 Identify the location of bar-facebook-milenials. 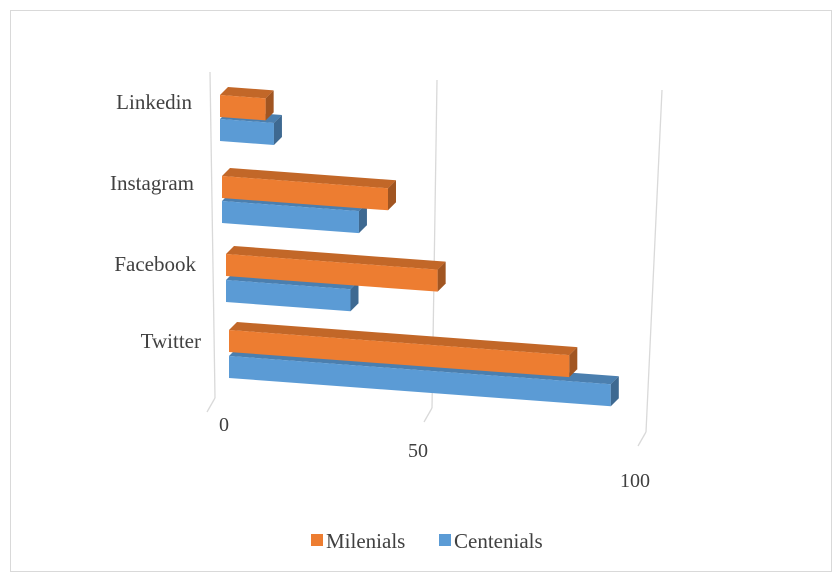
(336, 269).